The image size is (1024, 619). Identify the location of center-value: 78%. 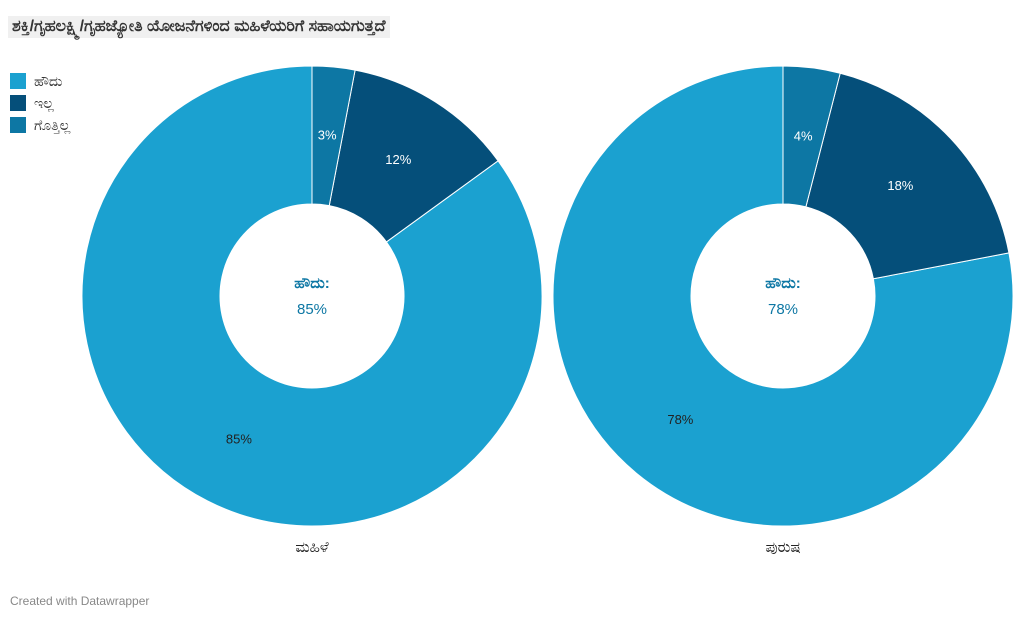
(783, 309).